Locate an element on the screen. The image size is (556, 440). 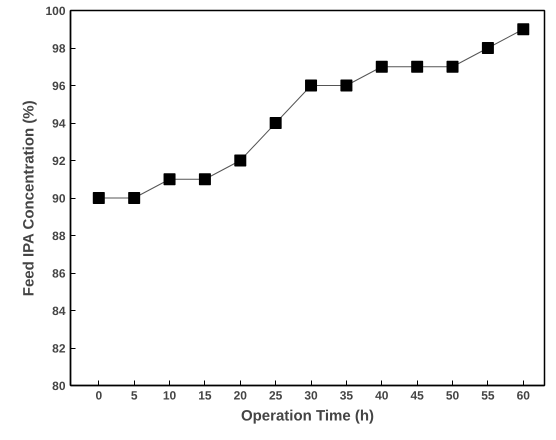
x-tick-label: 55 is located at coordinates (488, 395).